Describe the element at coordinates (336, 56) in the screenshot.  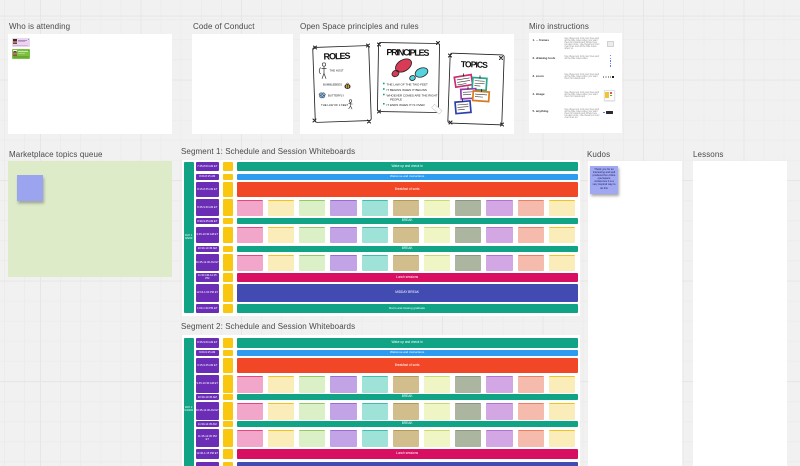
I see `svg-text: ROLES` at that location.